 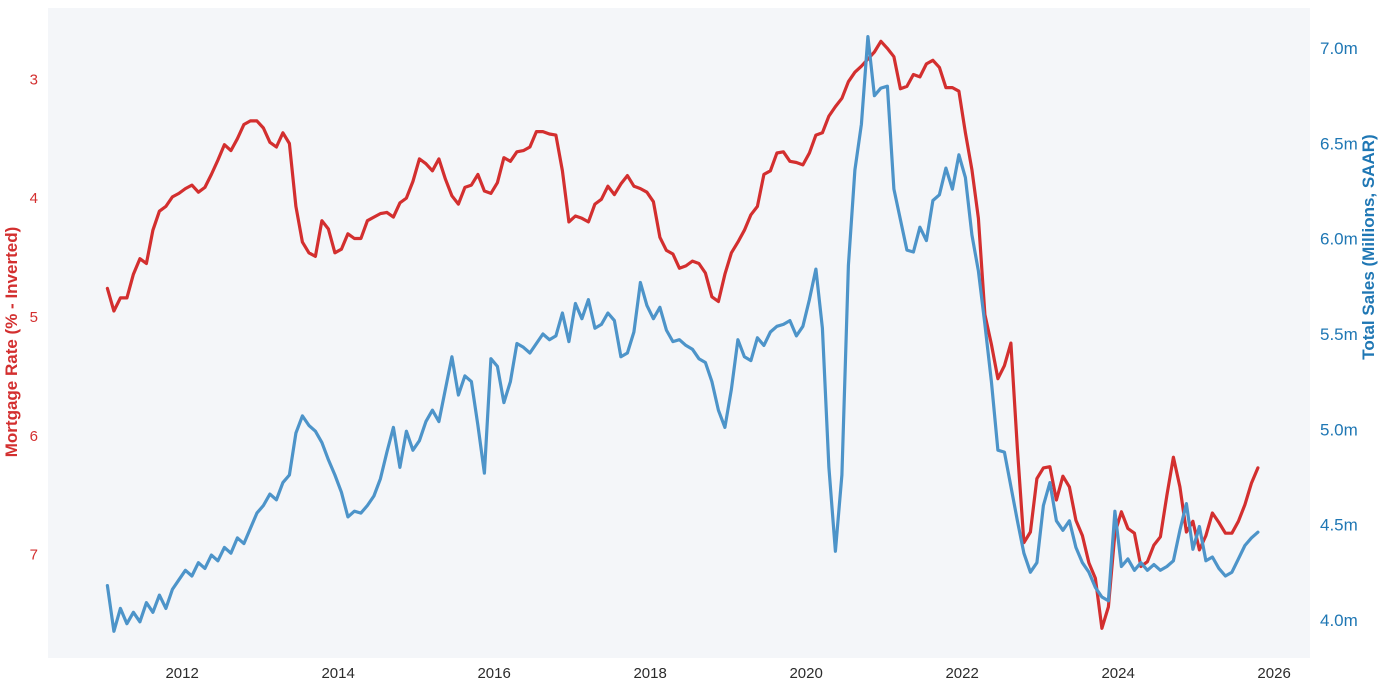 What do you see at coordinates (34, 198) in the screenshot?
I see `left-tick-label: 4` at bounding box center [34, 198].